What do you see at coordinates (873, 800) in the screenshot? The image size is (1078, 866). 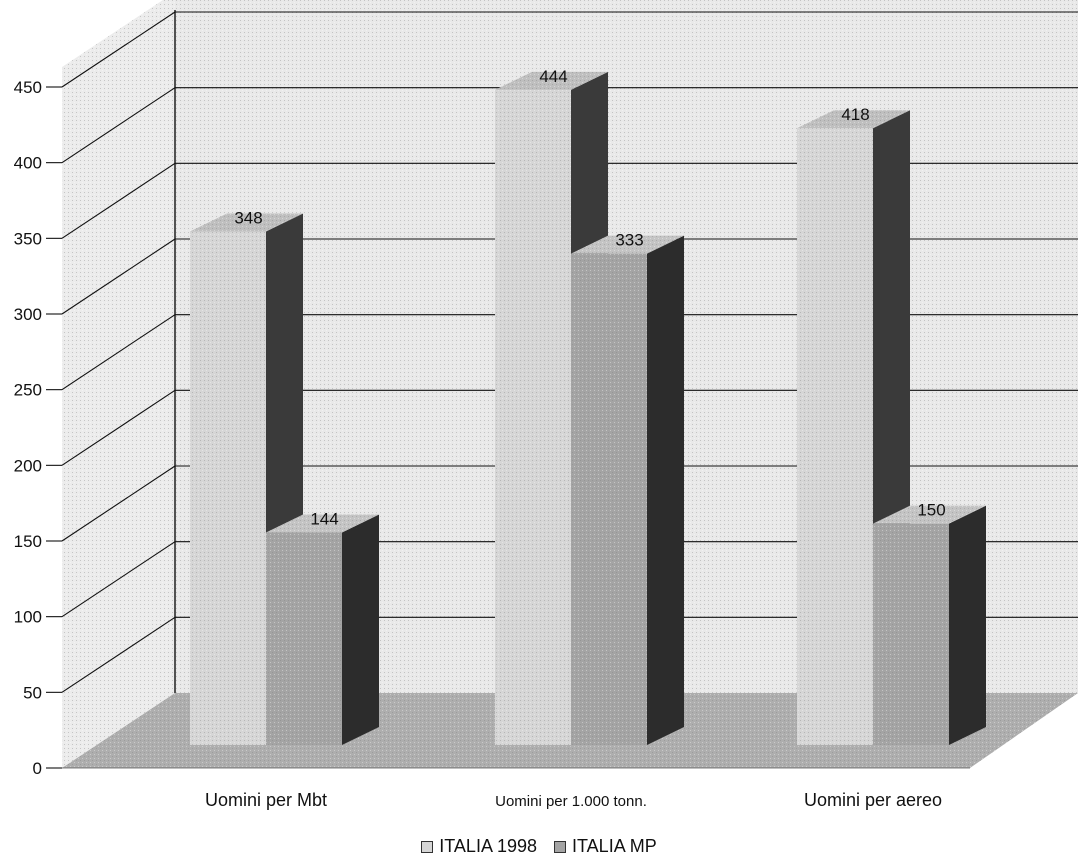 I see `x-category-label-uomini-per-aereo: Uomini per aereo` at bounding box center [873, 800].